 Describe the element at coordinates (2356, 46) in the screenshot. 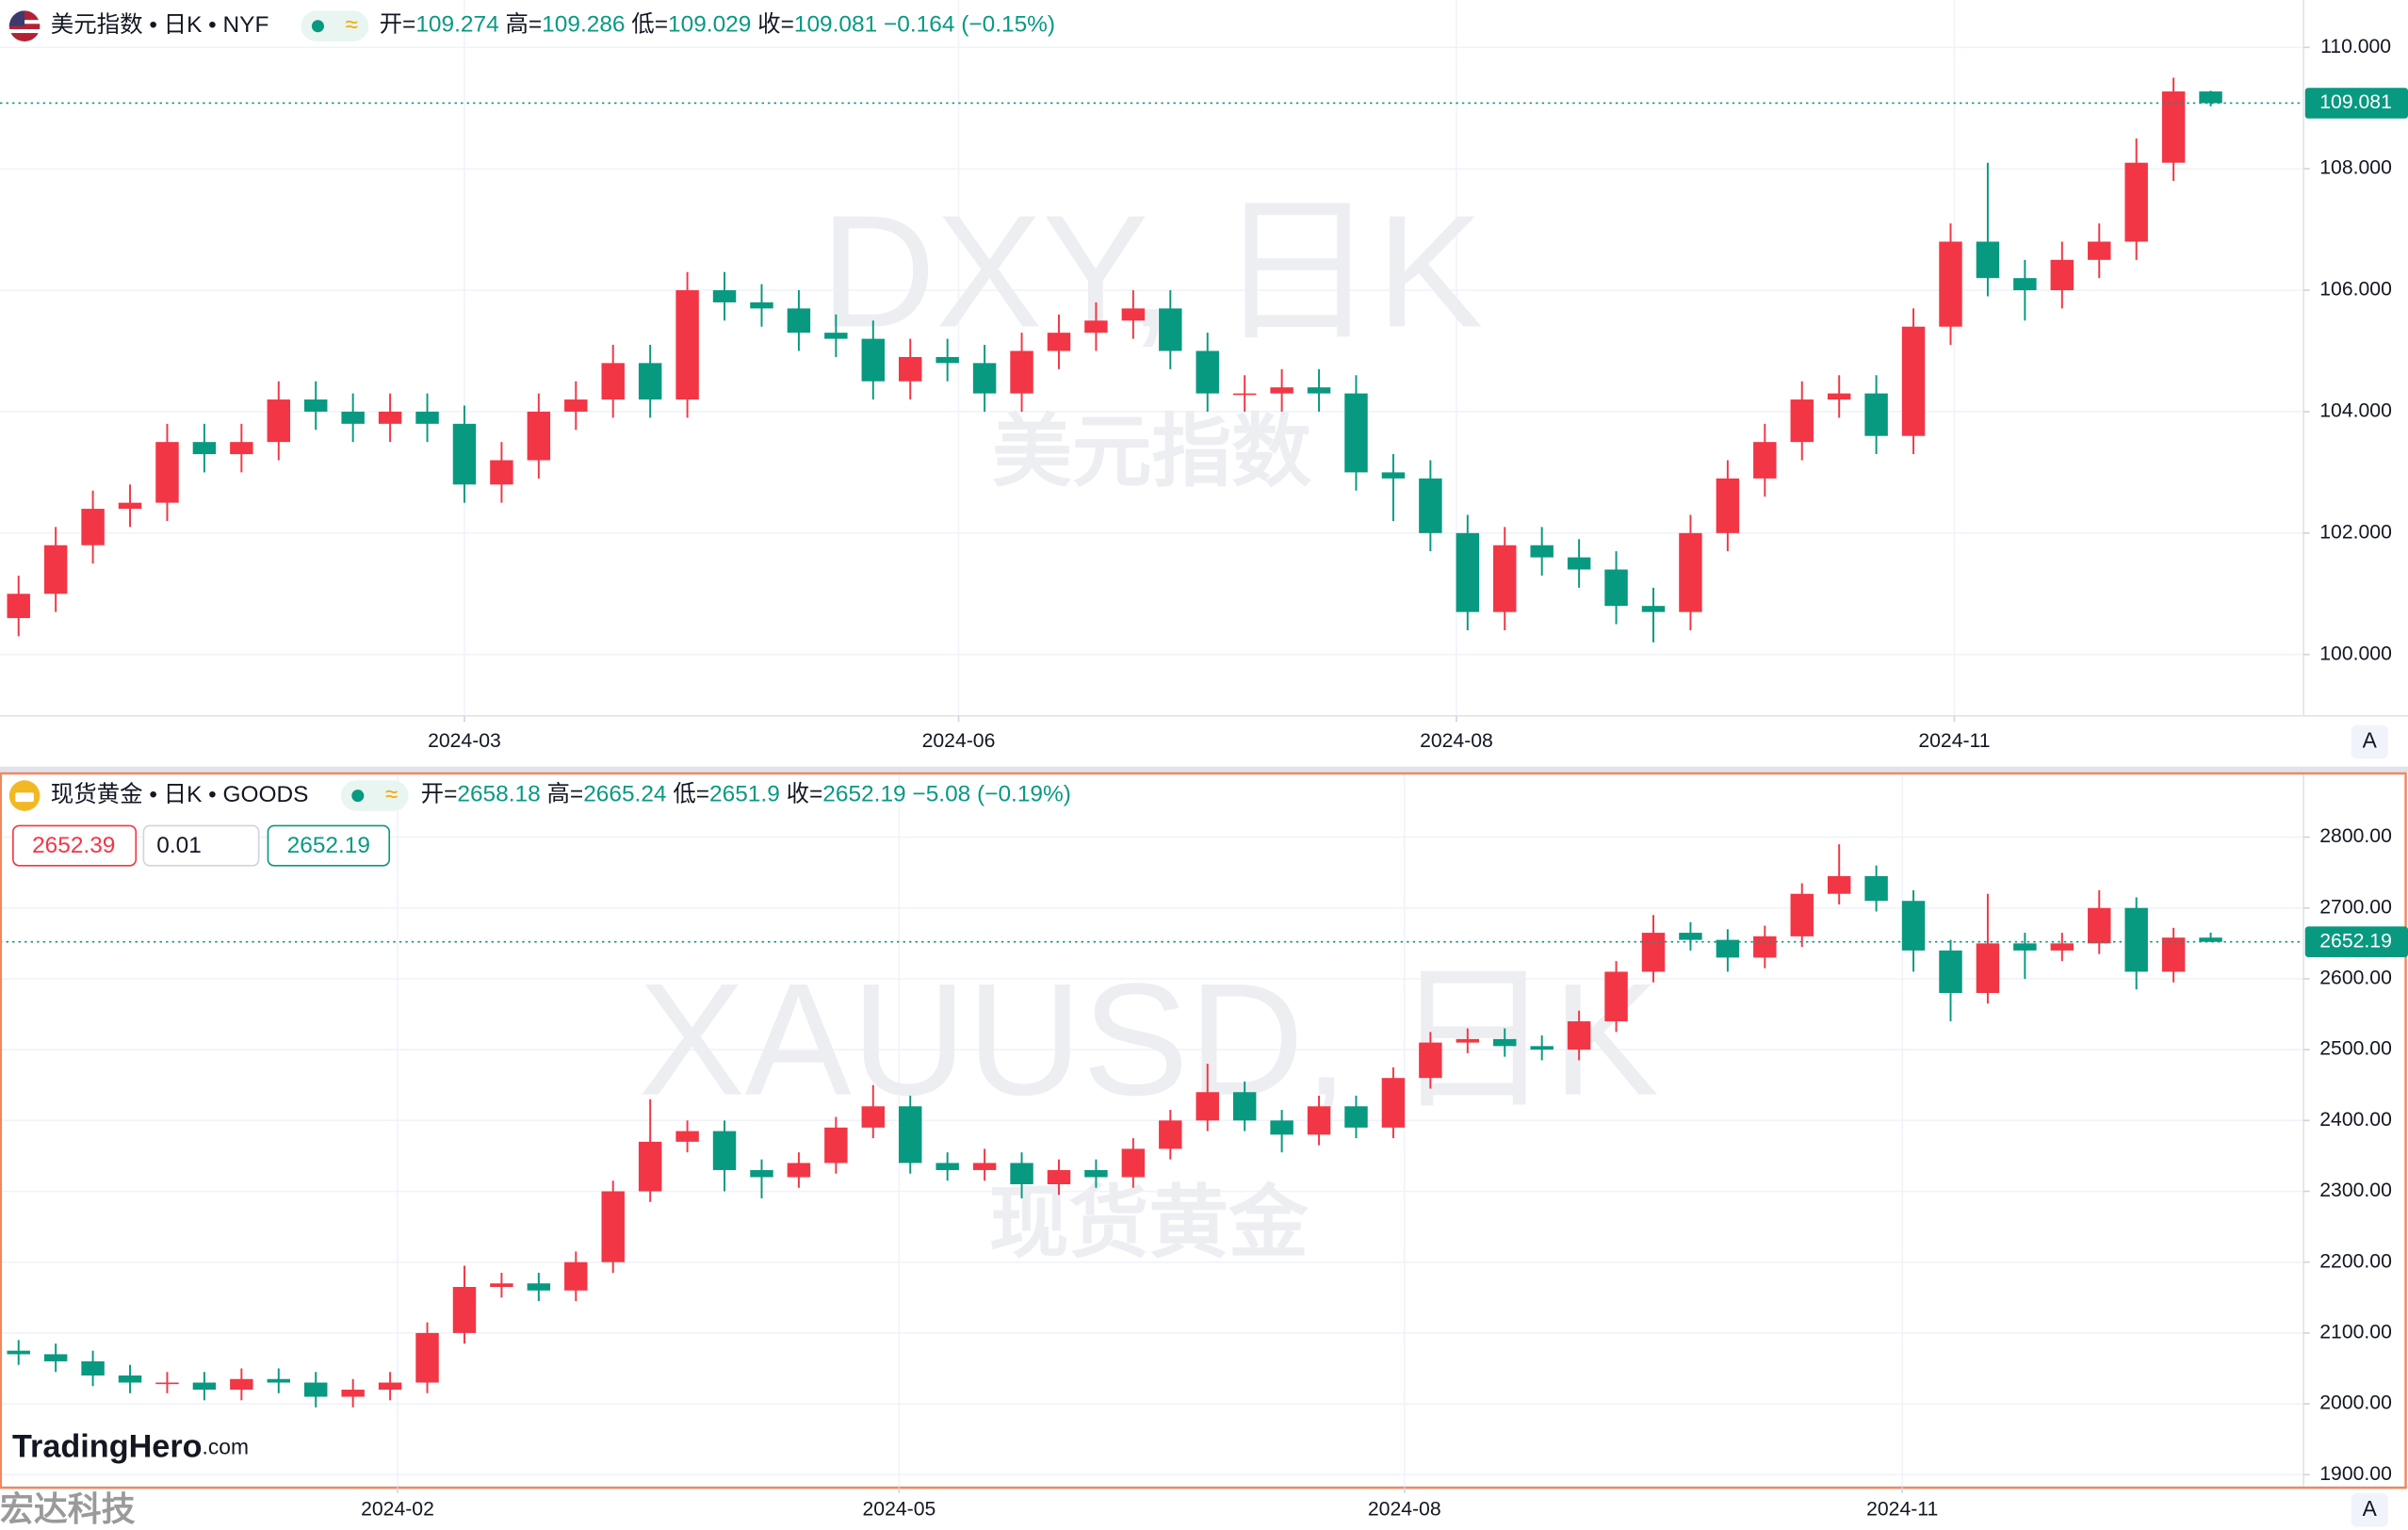

I see `y-tick-label: 110.000` at that location.